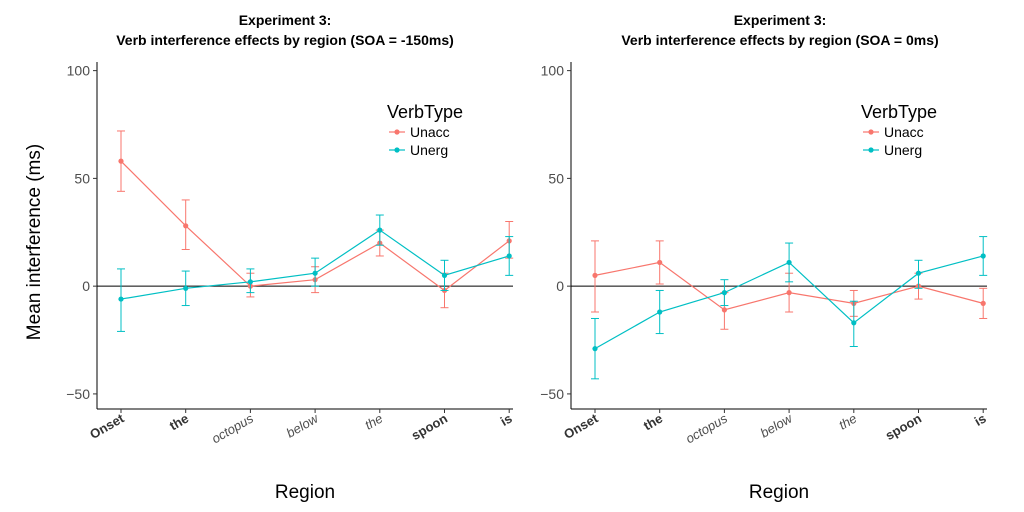 This screenshot has height=512, width=1024. I want to click on y-axis-label: Mean interference (ms), so click(34, 242).